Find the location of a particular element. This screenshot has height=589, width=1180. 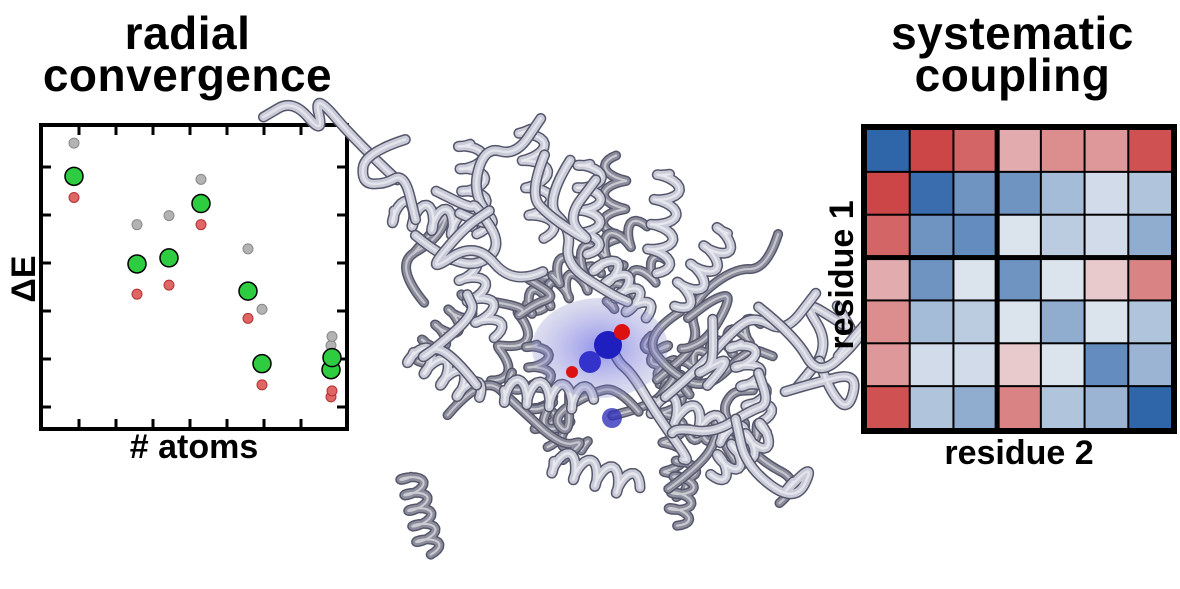

scatter-plot is located at coordinates (194, 277).